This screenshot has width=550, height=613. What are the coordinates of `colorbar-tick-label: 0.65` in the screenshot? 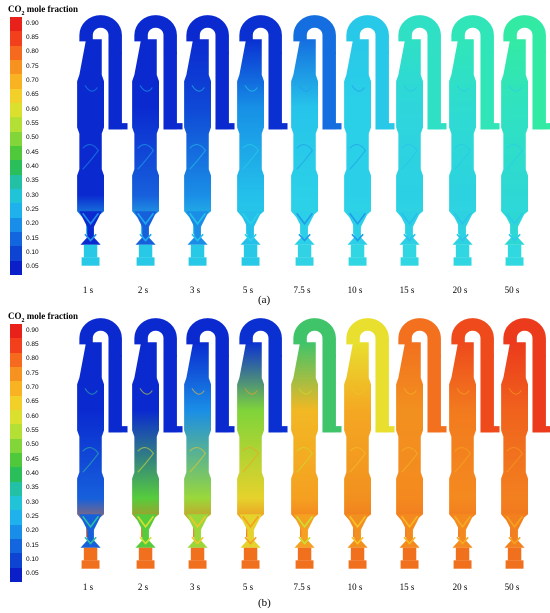 It's located at (32, 402).